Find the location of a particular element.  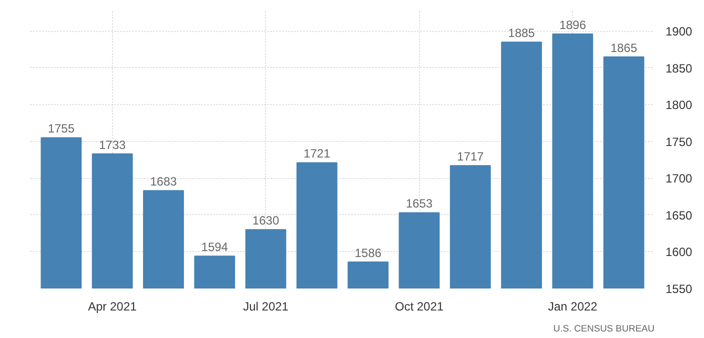

y-tick-label: 1700 is located at coordinates (679, 179).